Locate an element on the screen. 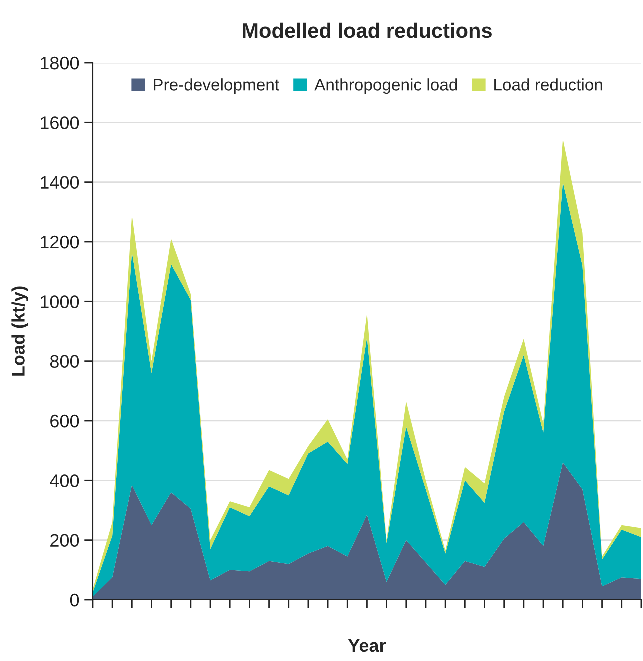 The height and width of the screenshot is (661, 643). y-axis-title: Load (kt/y) is located at coordinates (20, 331).